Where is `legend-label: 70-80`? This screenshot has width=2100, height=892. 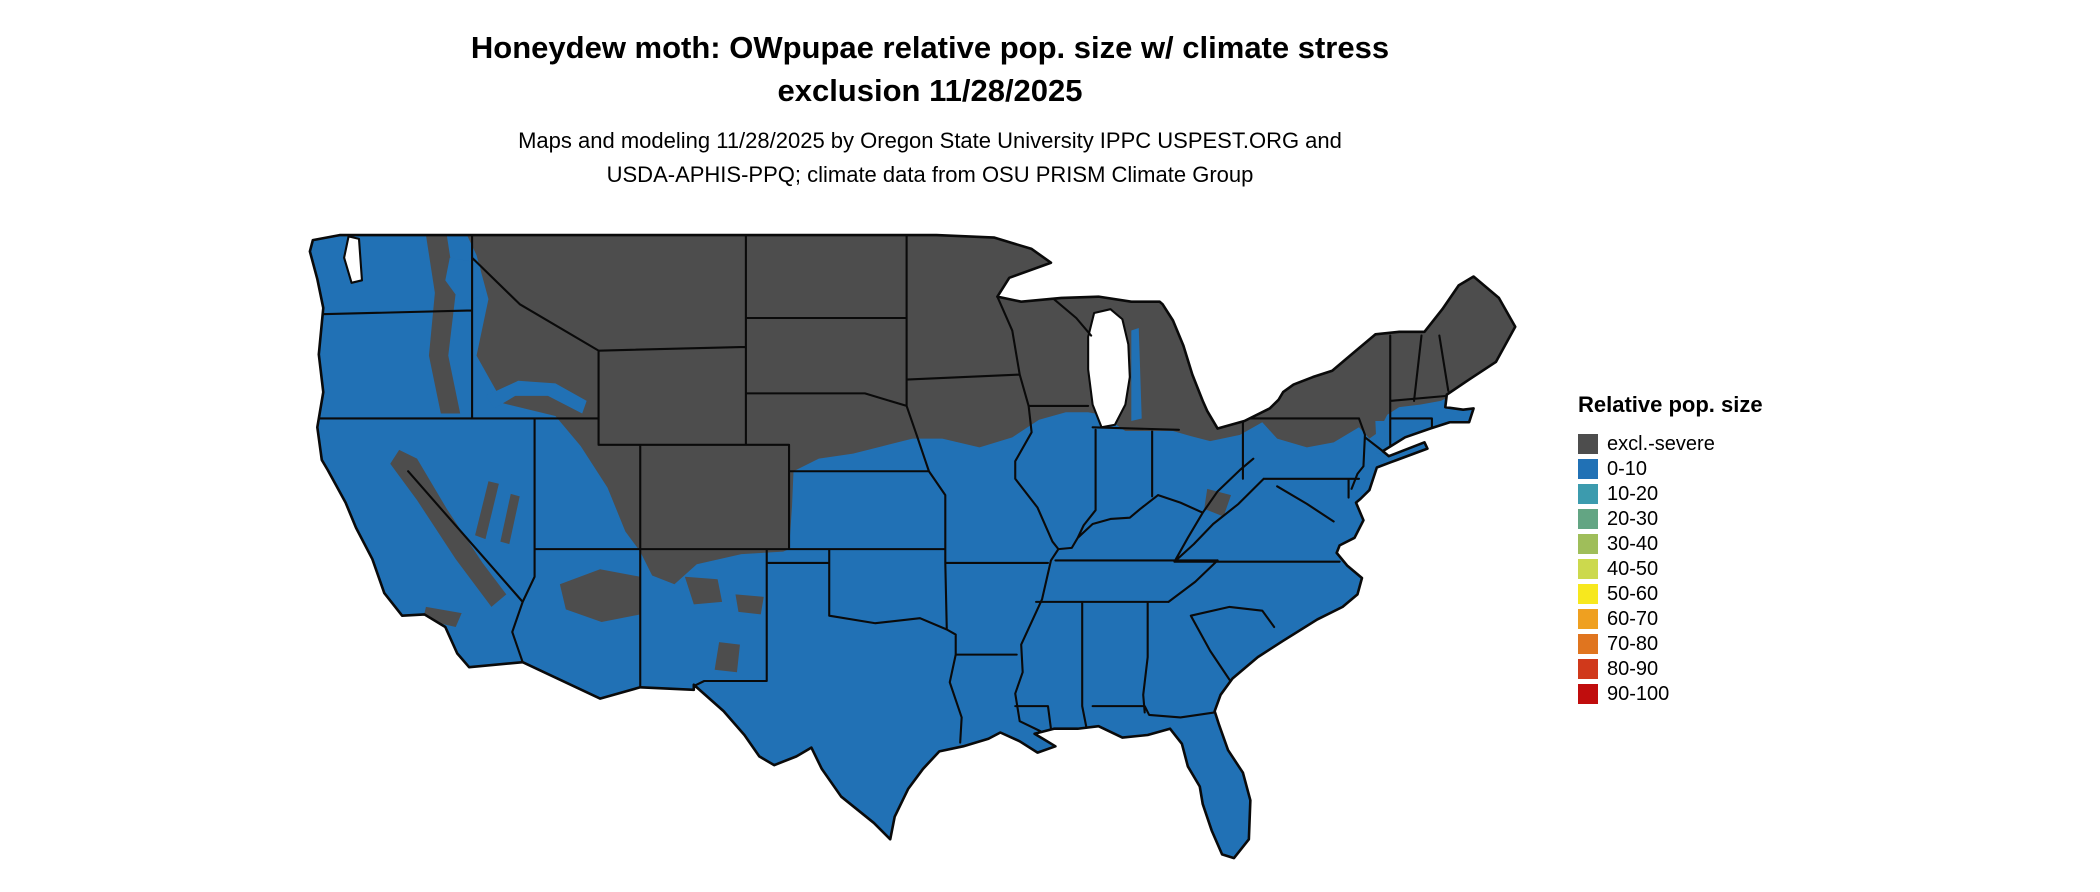 legend-label: 70-80 is located at coordinates (1633, 643).